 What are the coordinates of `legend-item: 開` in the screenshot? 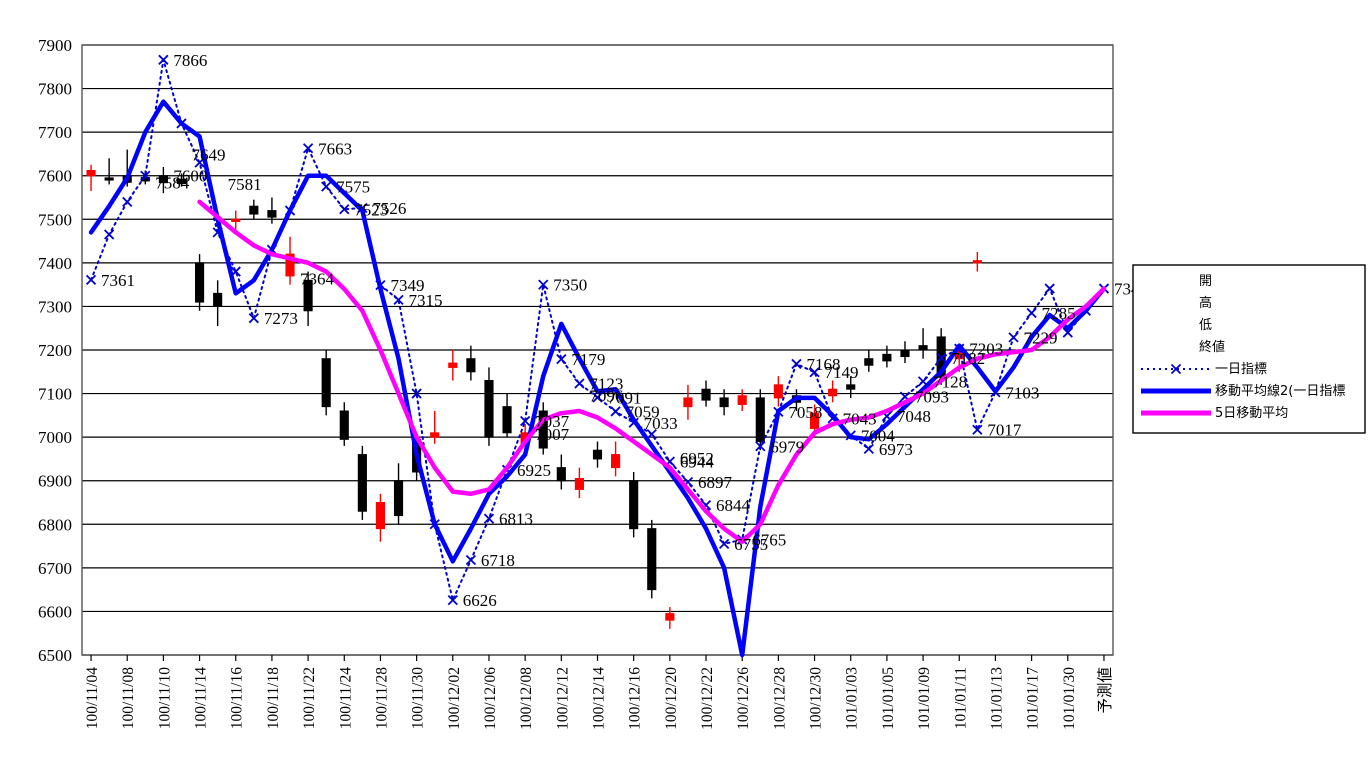 It's located at (1205, 281).